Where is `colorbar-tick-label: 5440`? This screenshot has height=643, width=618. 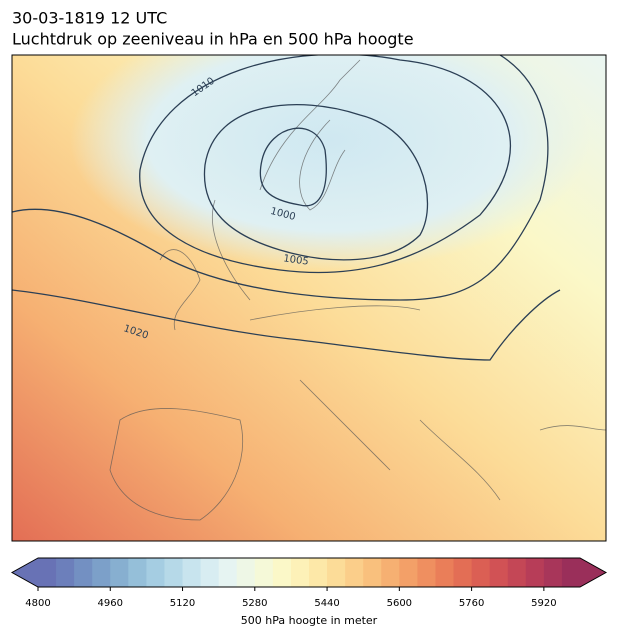
colorbar-tick-label: 5440 is located at coordinates (326, 603).